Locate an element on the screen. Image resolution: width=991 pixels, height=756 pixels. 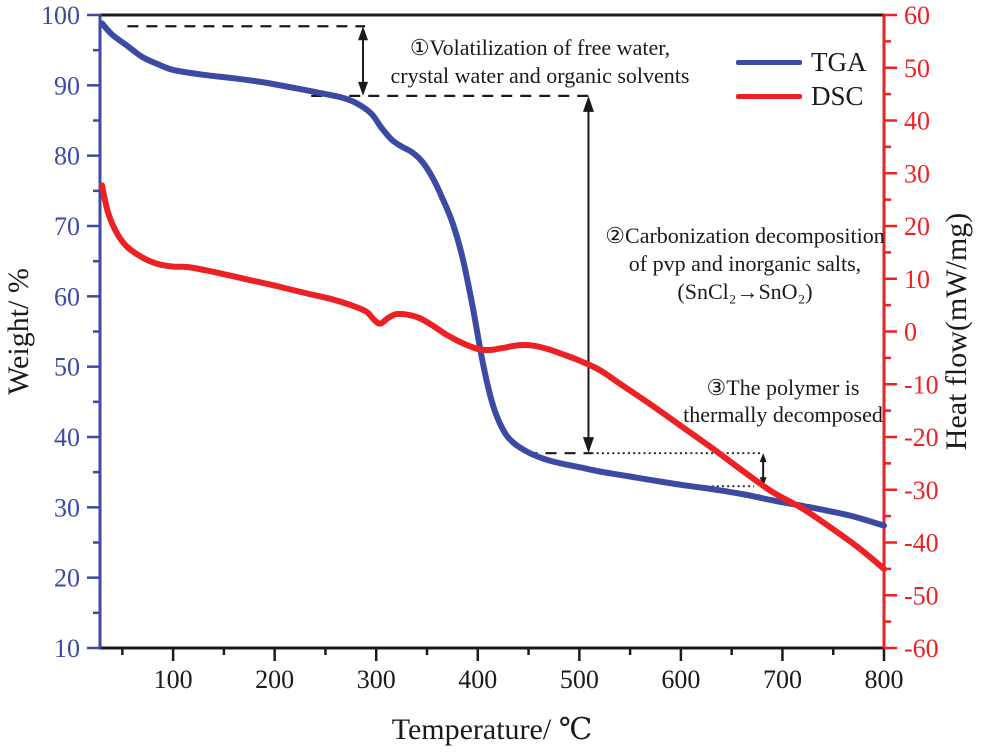
legend: TGA DSC is located at coordinates (801, 79).